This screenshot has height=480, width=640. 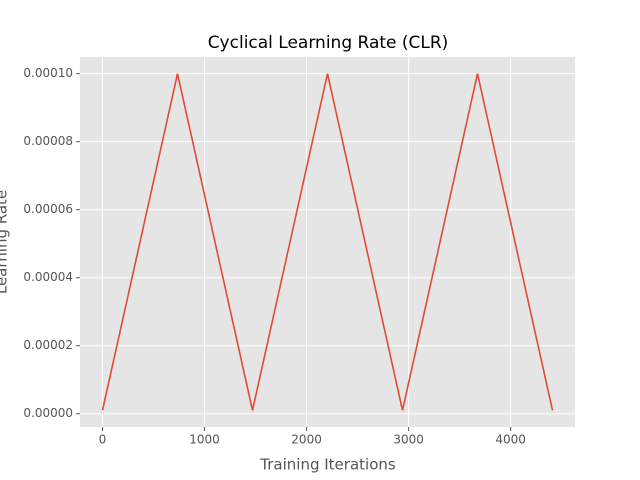 I want to click on y-tick-label: 0.00000, so click(x=48, y=413).